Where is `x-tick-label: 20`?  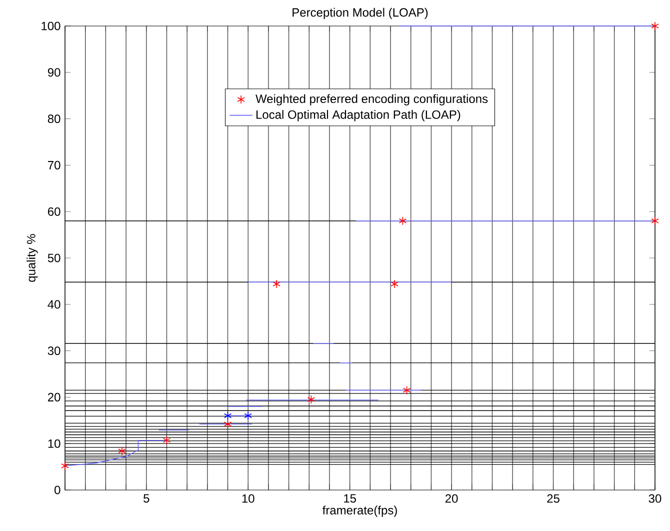
x-tick-label: 20 is located at coordinates (451, 498).